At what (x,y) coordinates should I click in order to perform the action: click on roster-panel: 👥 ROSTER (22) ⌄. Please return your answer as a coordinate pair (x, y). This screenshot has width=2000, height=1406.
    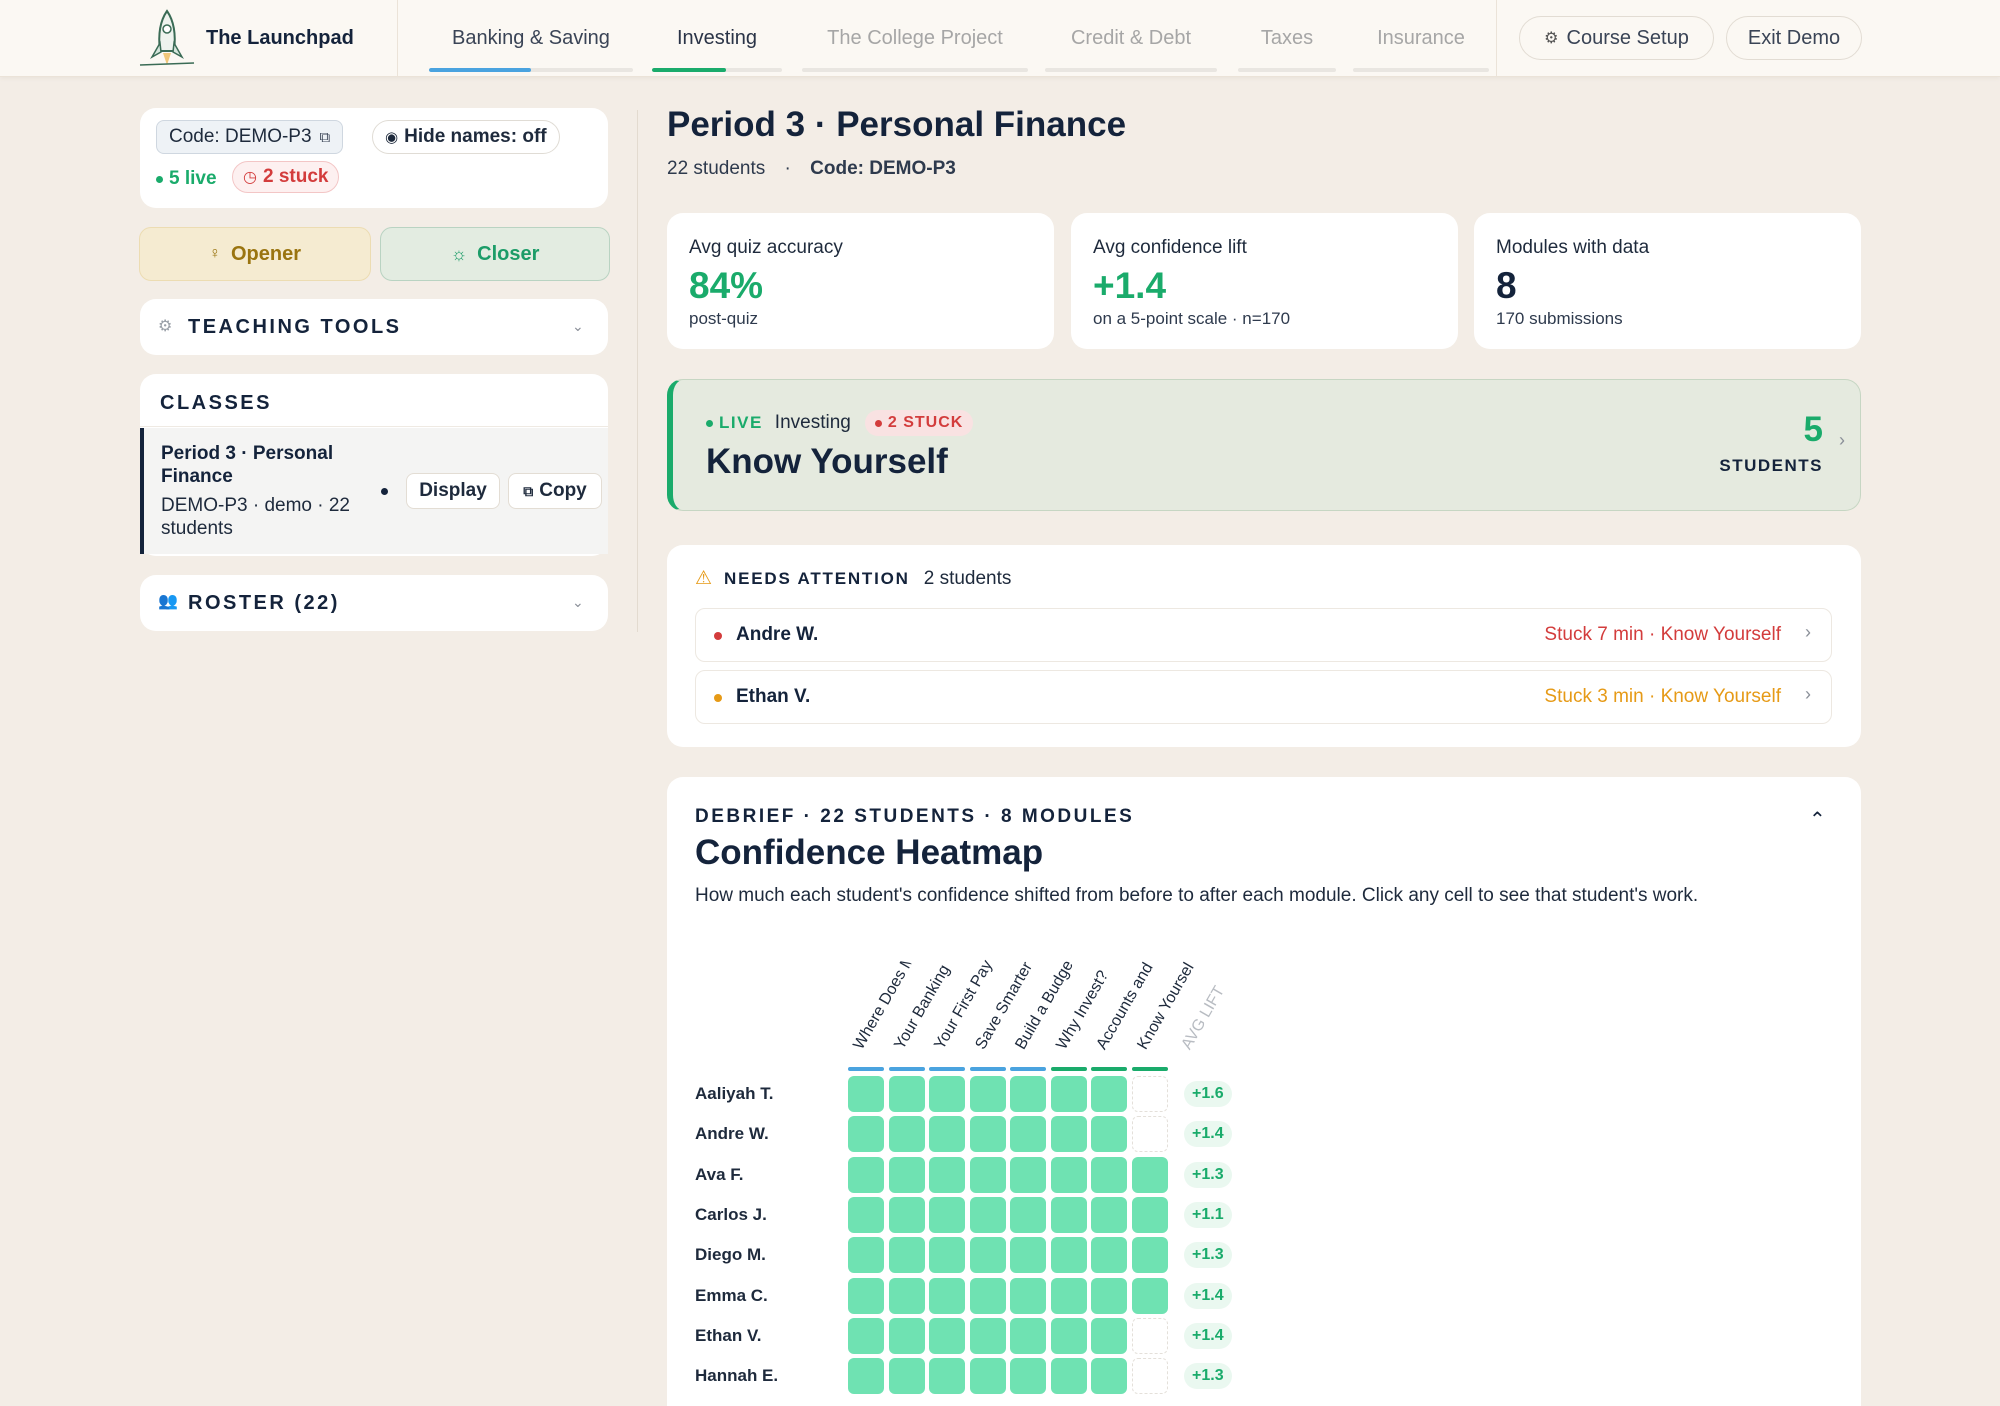
    Looking at the image, I should click on (374, 603).